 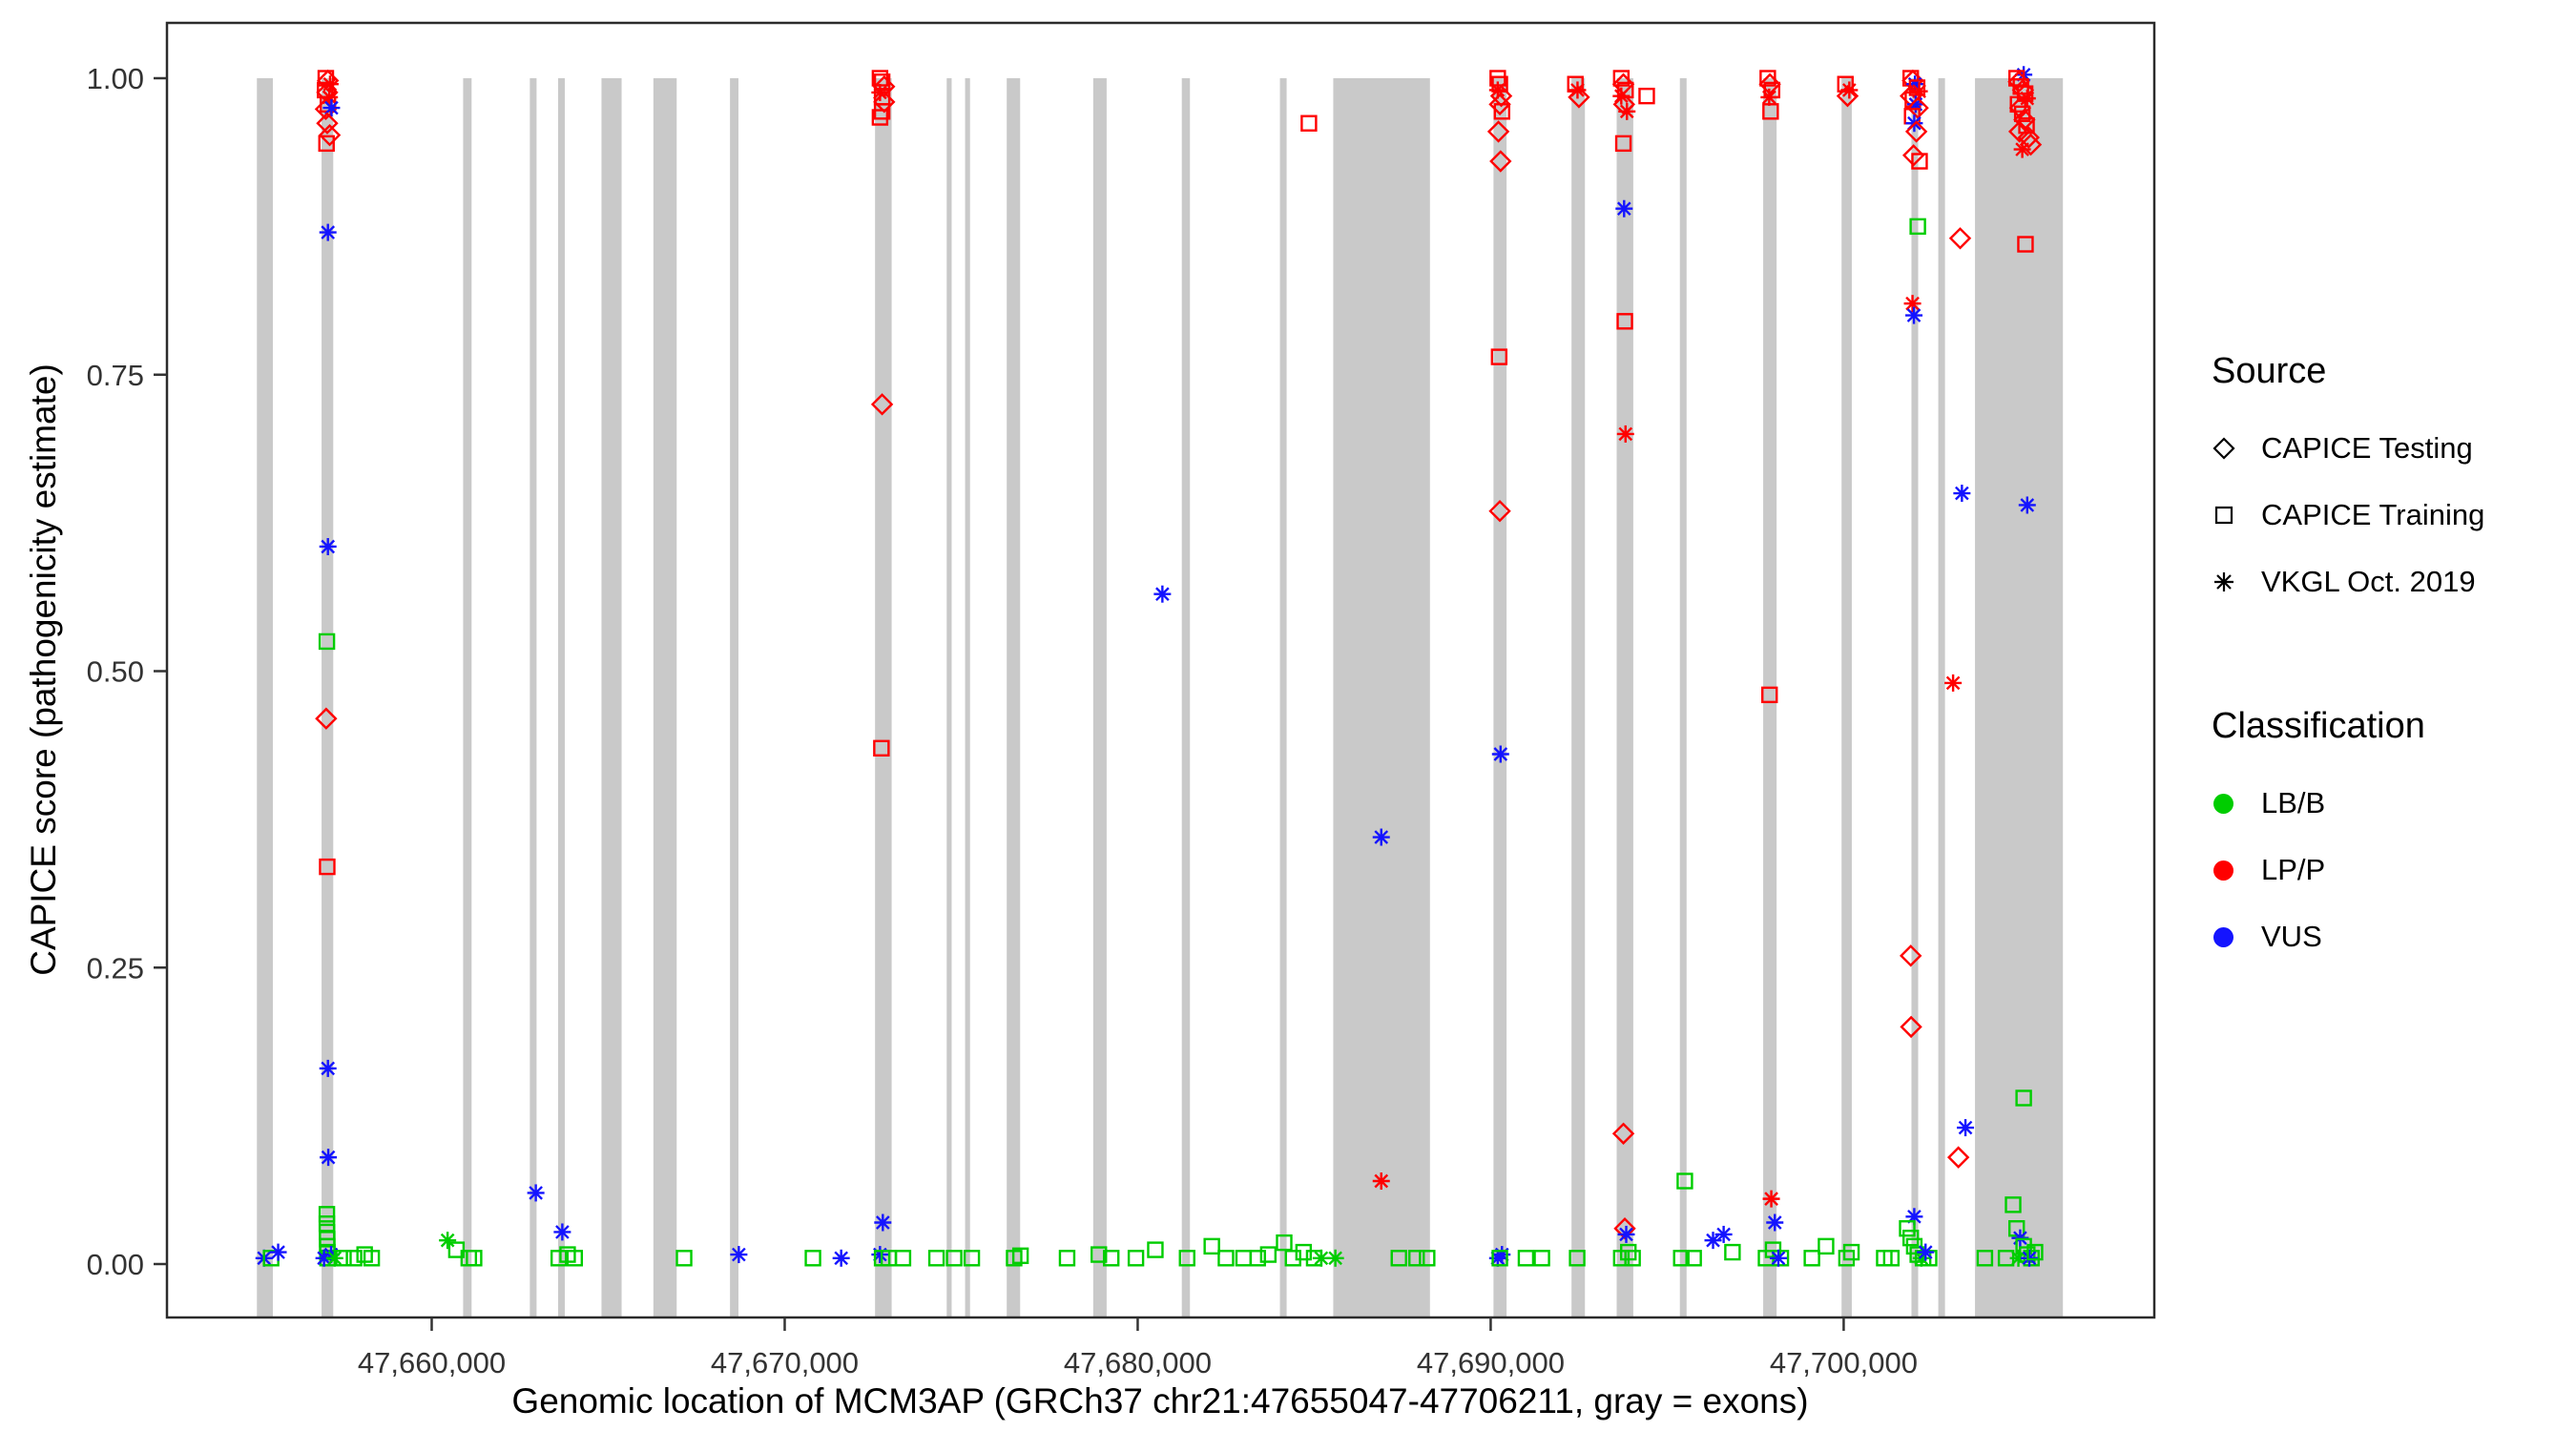 What do you see at coordinates (2269, 371) in the screenshot?
I see `legend-source-title: Source` at bounding box center [2269, 371].